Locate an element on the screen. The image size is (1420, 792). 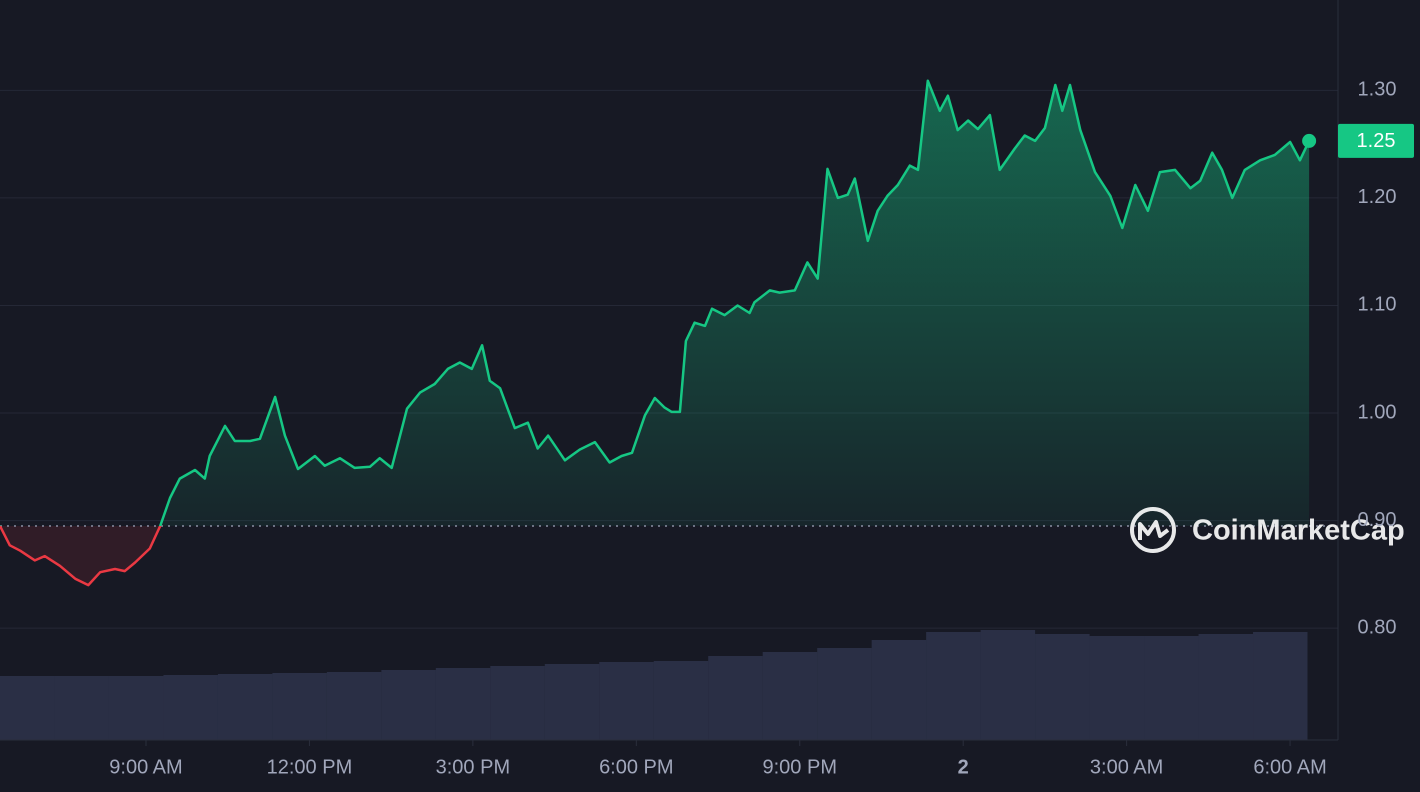
y-tick-label: 0.80 is located at coordinates (1377, 627).